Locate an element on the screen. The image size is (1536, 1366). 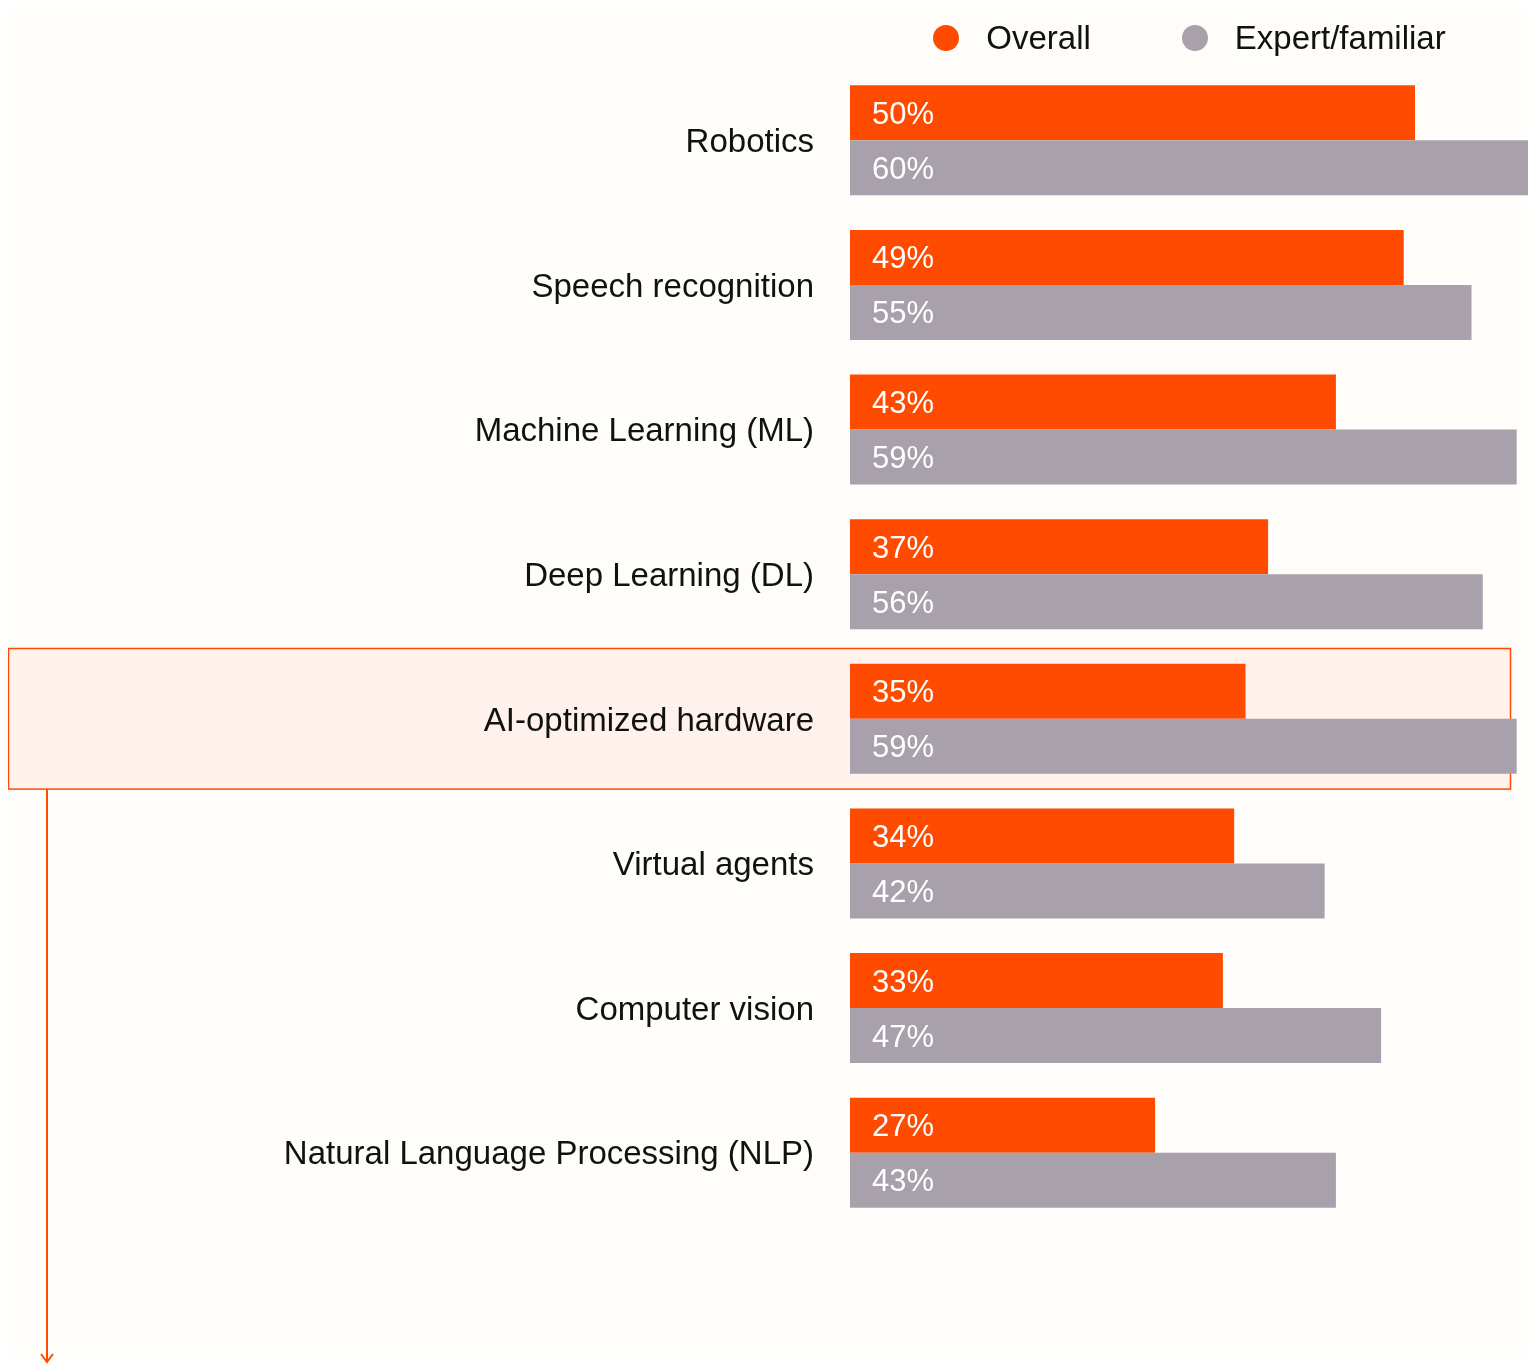
y-tick-label: AI-optimized hardware is located at coordinates (648, 719).